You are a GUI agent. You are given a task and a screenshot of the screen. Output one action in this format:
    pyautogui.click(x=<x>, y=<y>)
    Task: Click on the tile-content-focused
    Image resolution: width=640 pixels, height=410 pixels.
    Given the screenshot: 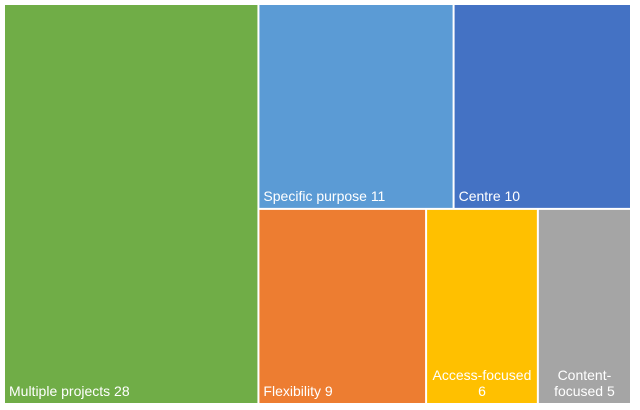 What is the action you would take?
    pyautogui.click(x=584, y=306)
    